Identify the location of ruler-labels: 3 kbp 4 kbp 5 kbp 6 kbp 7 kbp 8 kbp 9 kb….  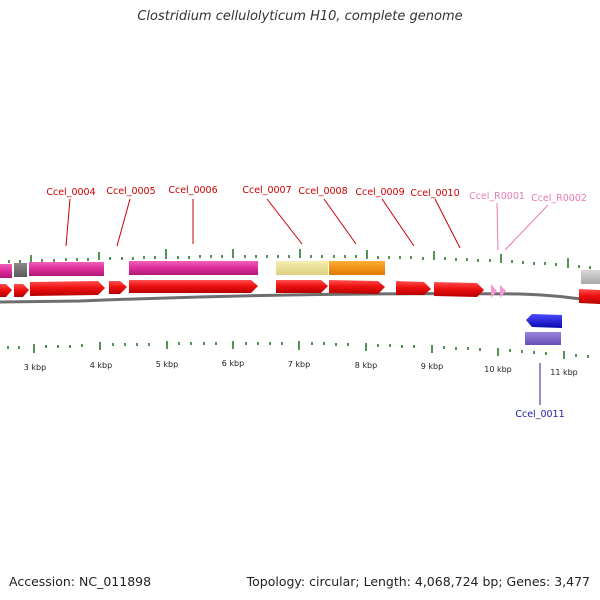
(301, 368).